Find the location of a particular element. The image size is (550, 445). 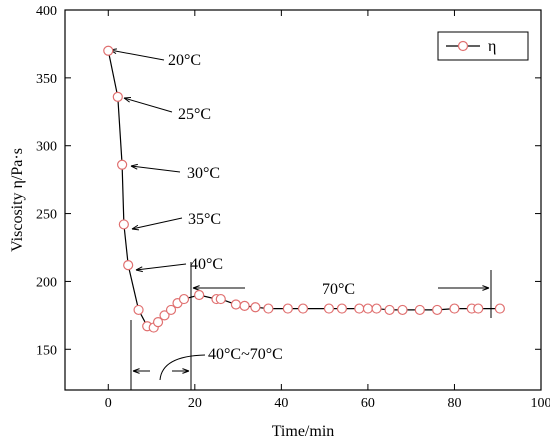

range-heat-right-head is located at coordinates (186, 371).